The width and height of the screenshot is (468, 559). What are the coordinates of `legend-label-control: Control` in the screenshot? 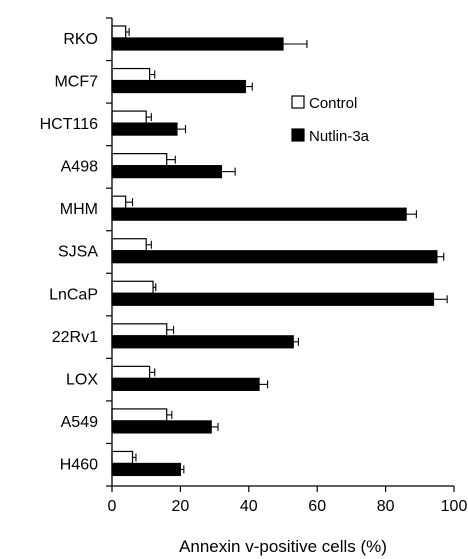 It's located at (333, 103).